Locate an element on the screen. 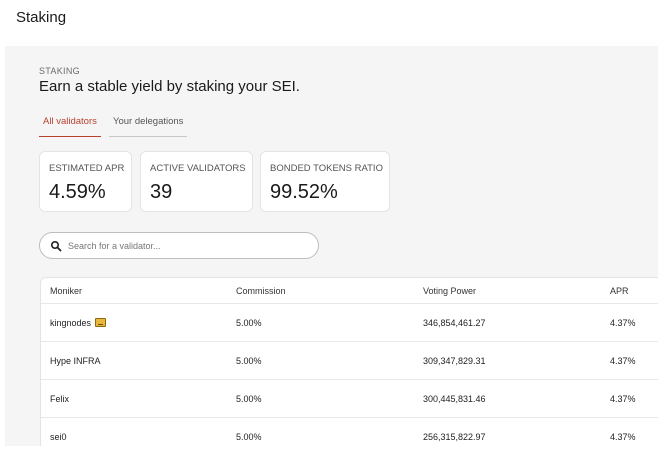 This screenshot has height=461, width=658. table-row: kingnodes 5.00% 346,854,461.27 4.37% is located at coordinates (349, 323).